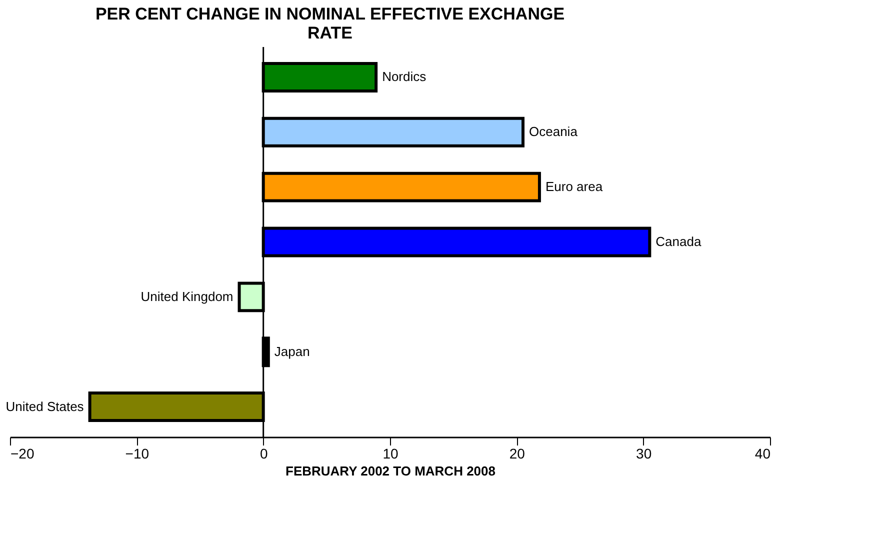  I want to click on y-tick-label: Canada, so click(679, 241).